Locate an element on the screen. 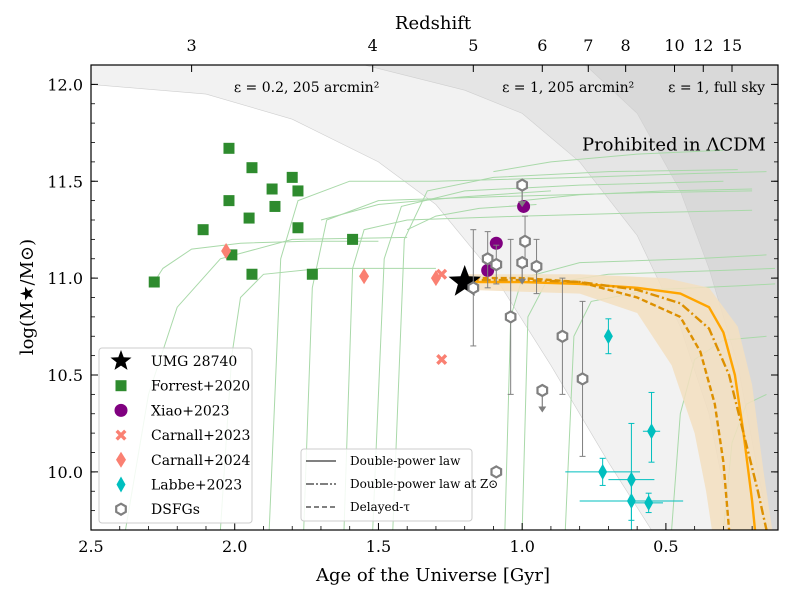 The width and height of the screenshot is (800, 600). y-tick-label: 10.5 is located at coordinates (65, 375).